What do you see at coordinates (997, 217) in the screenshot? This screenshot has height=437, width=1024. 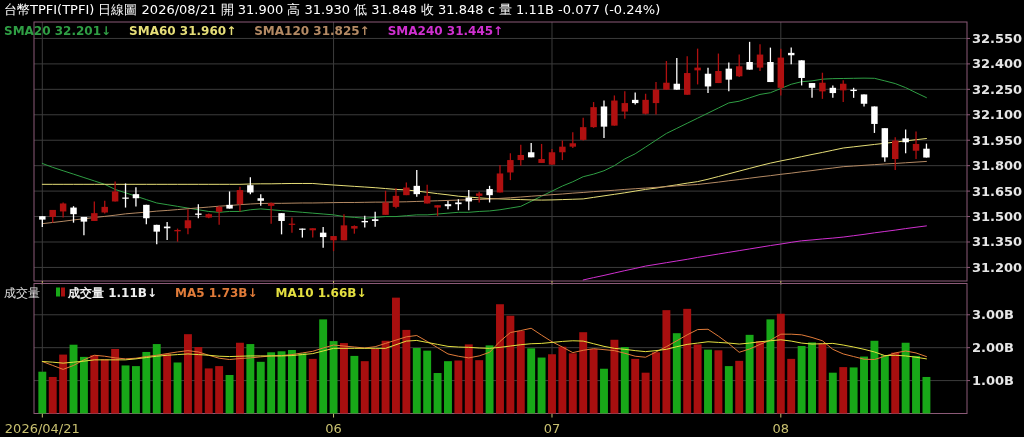 I see `y-tick-label: 31.500` at bounding box center [997, 217].